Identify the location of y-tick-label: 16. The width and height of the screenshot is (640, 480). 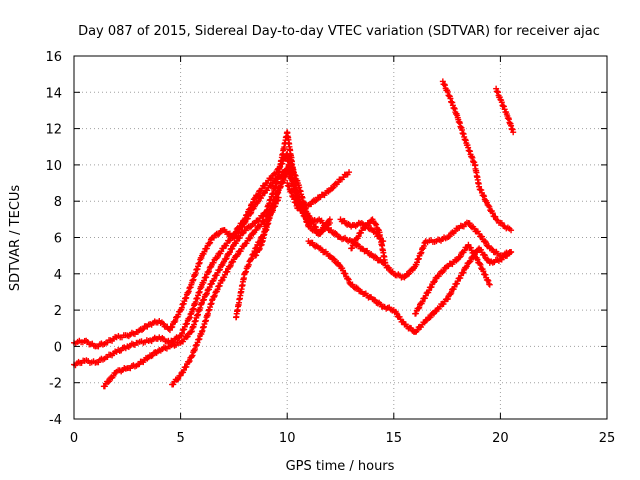
(53, 57).